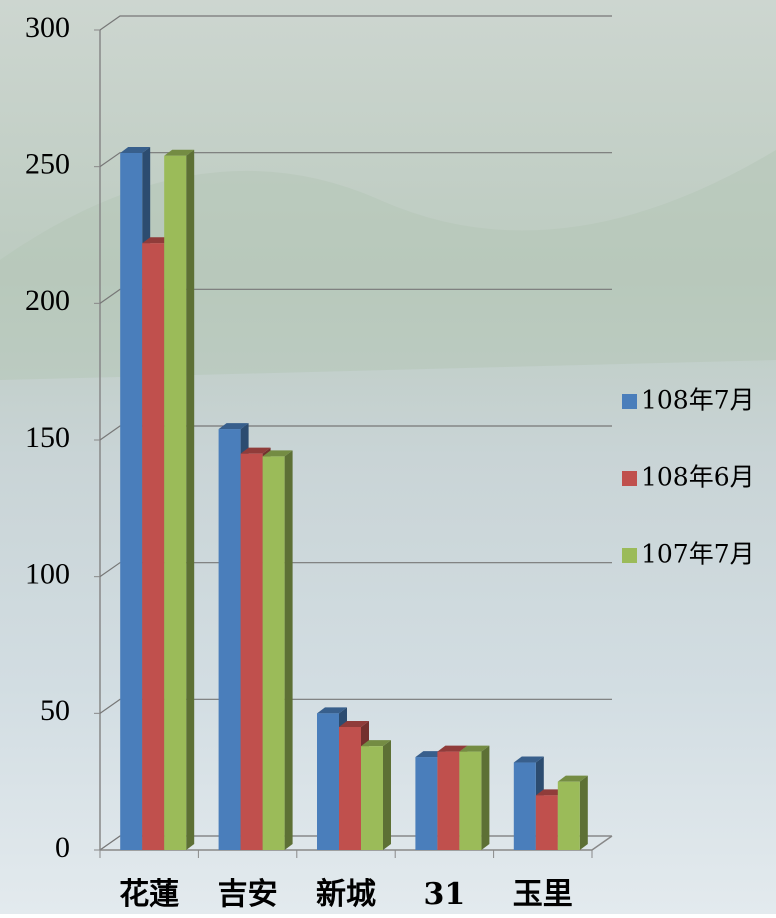  I want to click on legend-label: 108年7月, so click(698, 400).